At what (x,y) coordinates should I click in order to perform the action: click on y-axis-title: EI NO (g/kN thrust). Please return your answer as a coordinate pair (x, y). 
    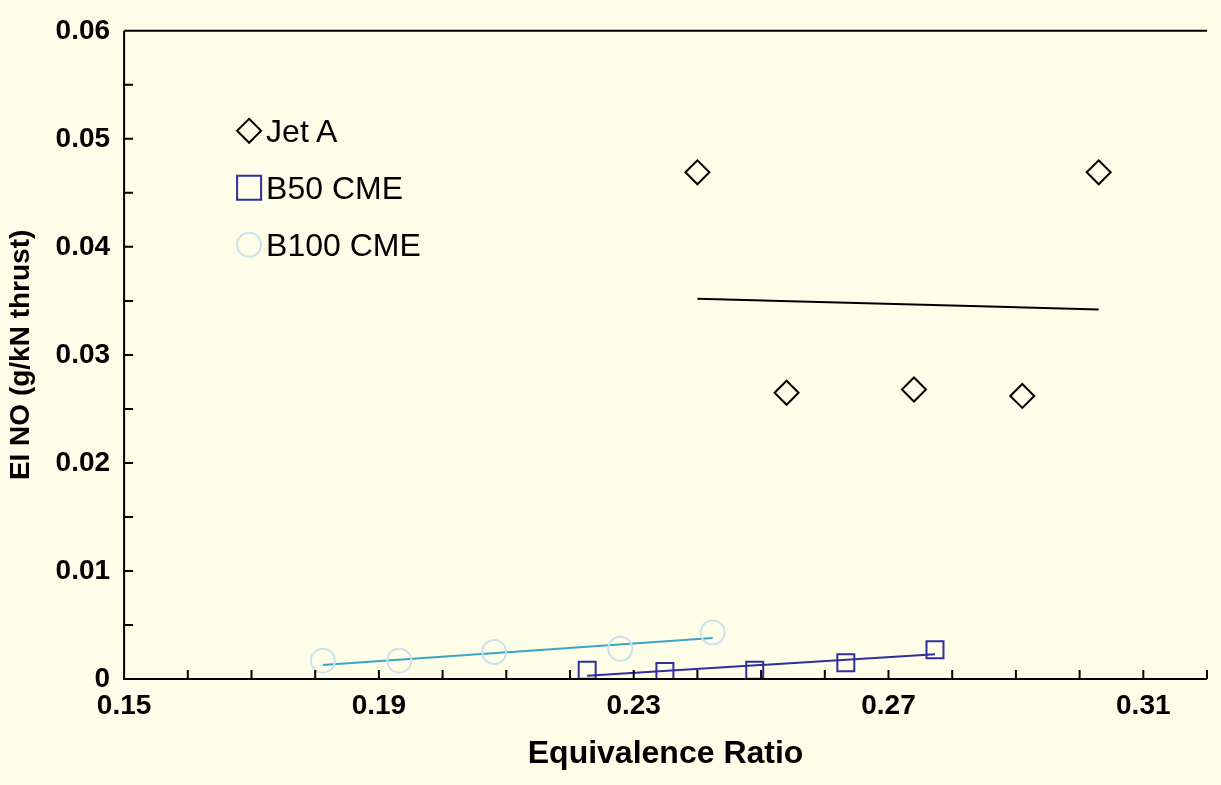
    Looking at the image, I should click on (19, 355).